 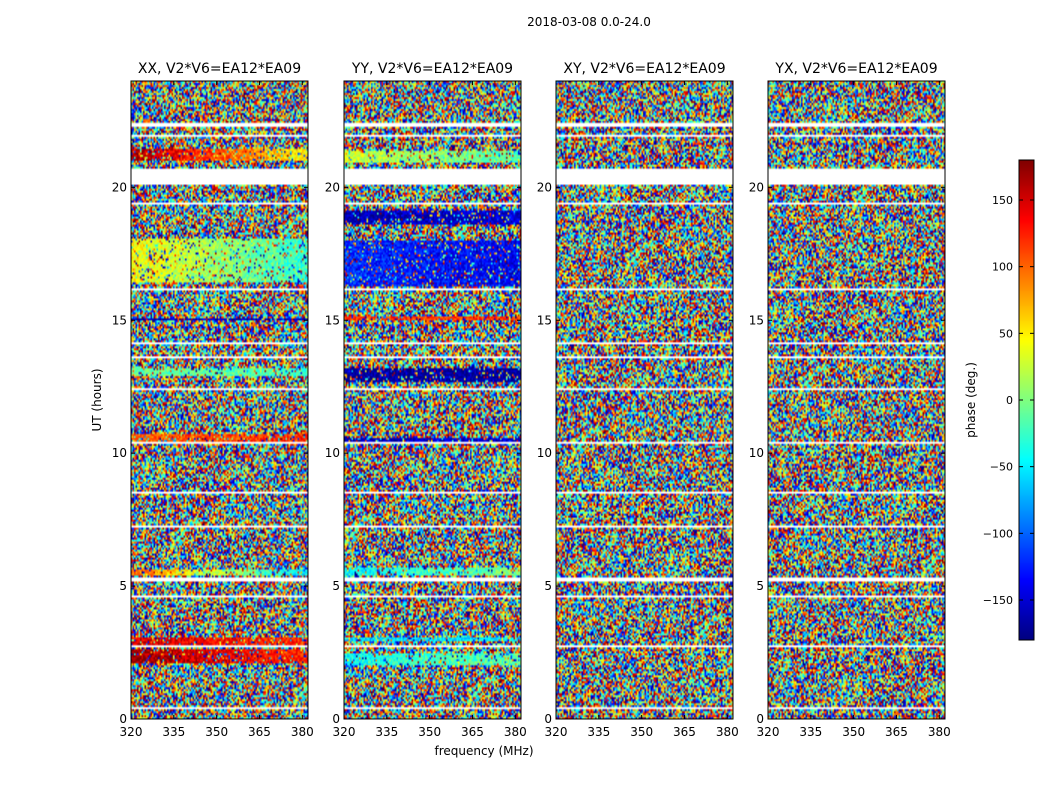 What do you see at coordinates (589, 22) in the screenshot?
I see `figure-suptitle: 2018-03-08 0.0-24.0` at bounding box center [589, 22].